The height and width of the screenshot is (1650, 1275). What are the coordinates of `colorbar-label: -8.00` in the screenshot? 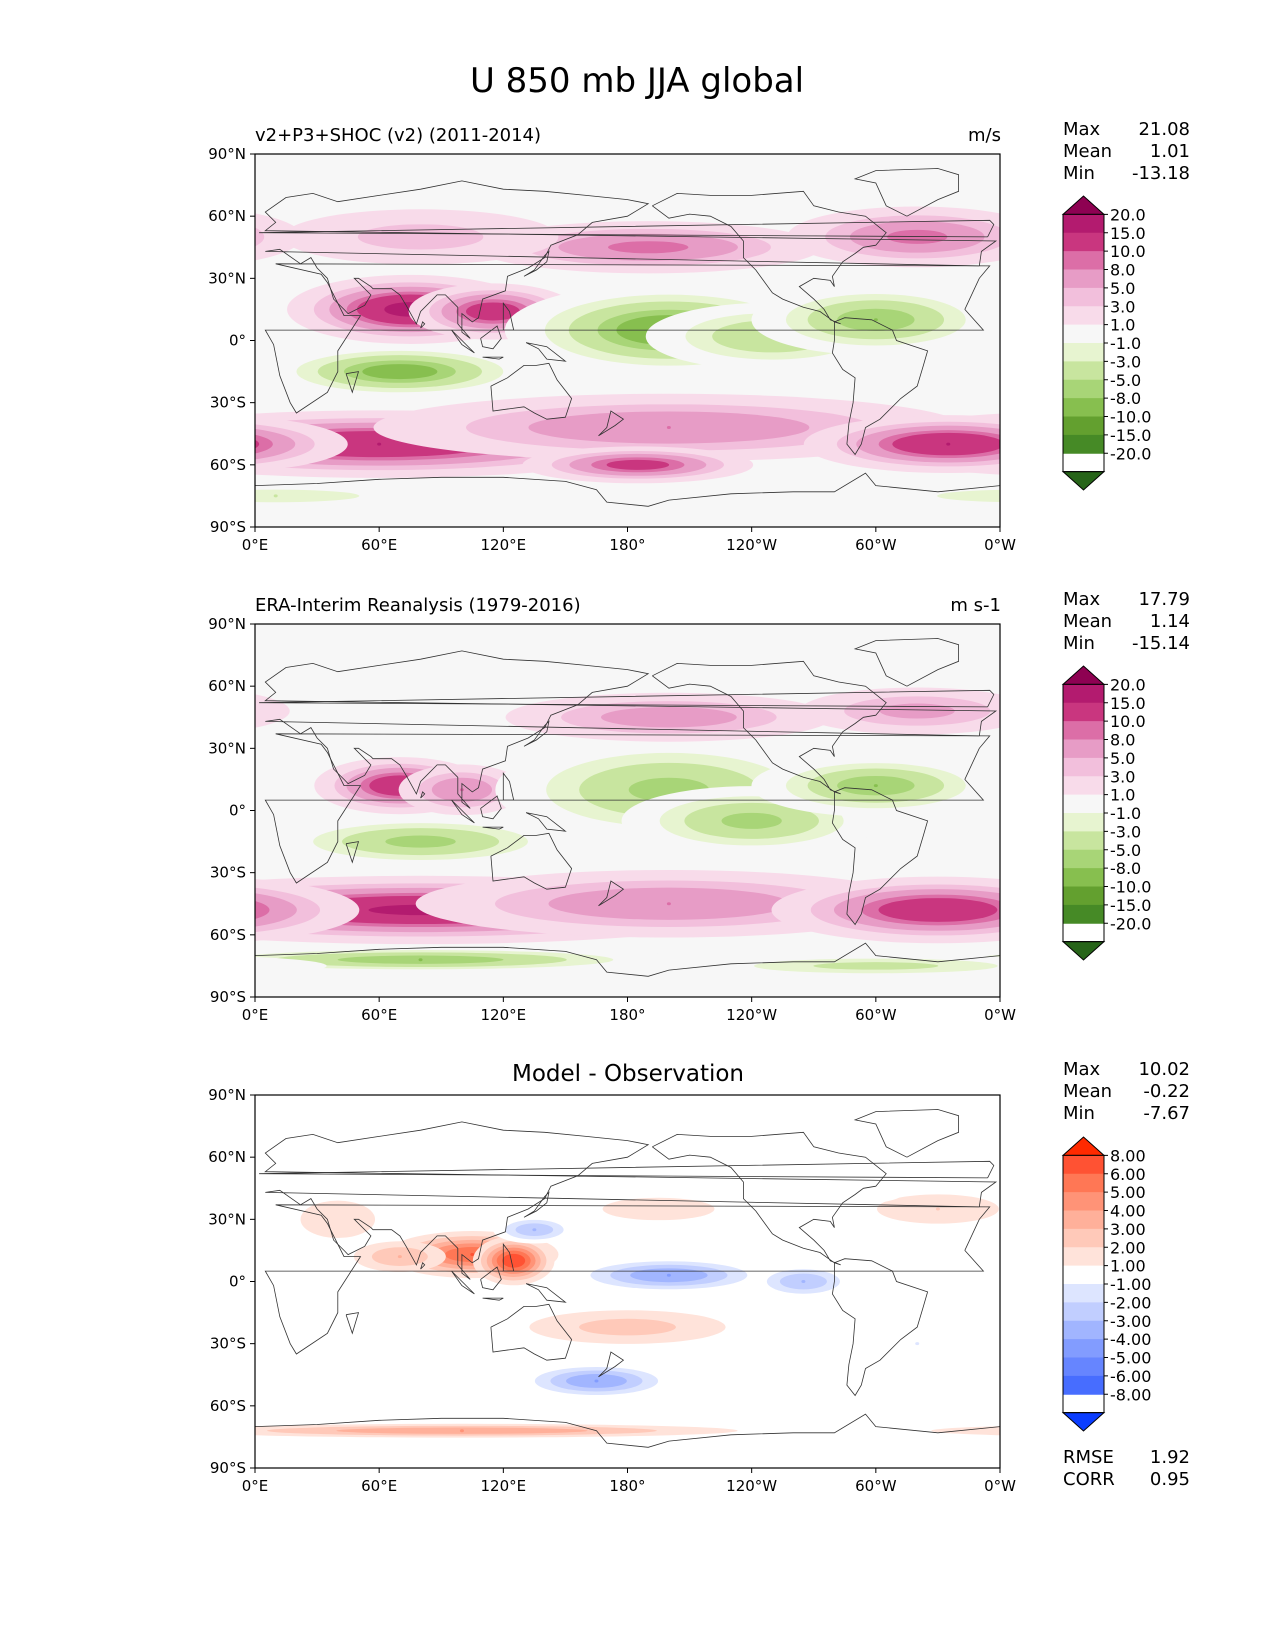 It's located at (1130, 1394).